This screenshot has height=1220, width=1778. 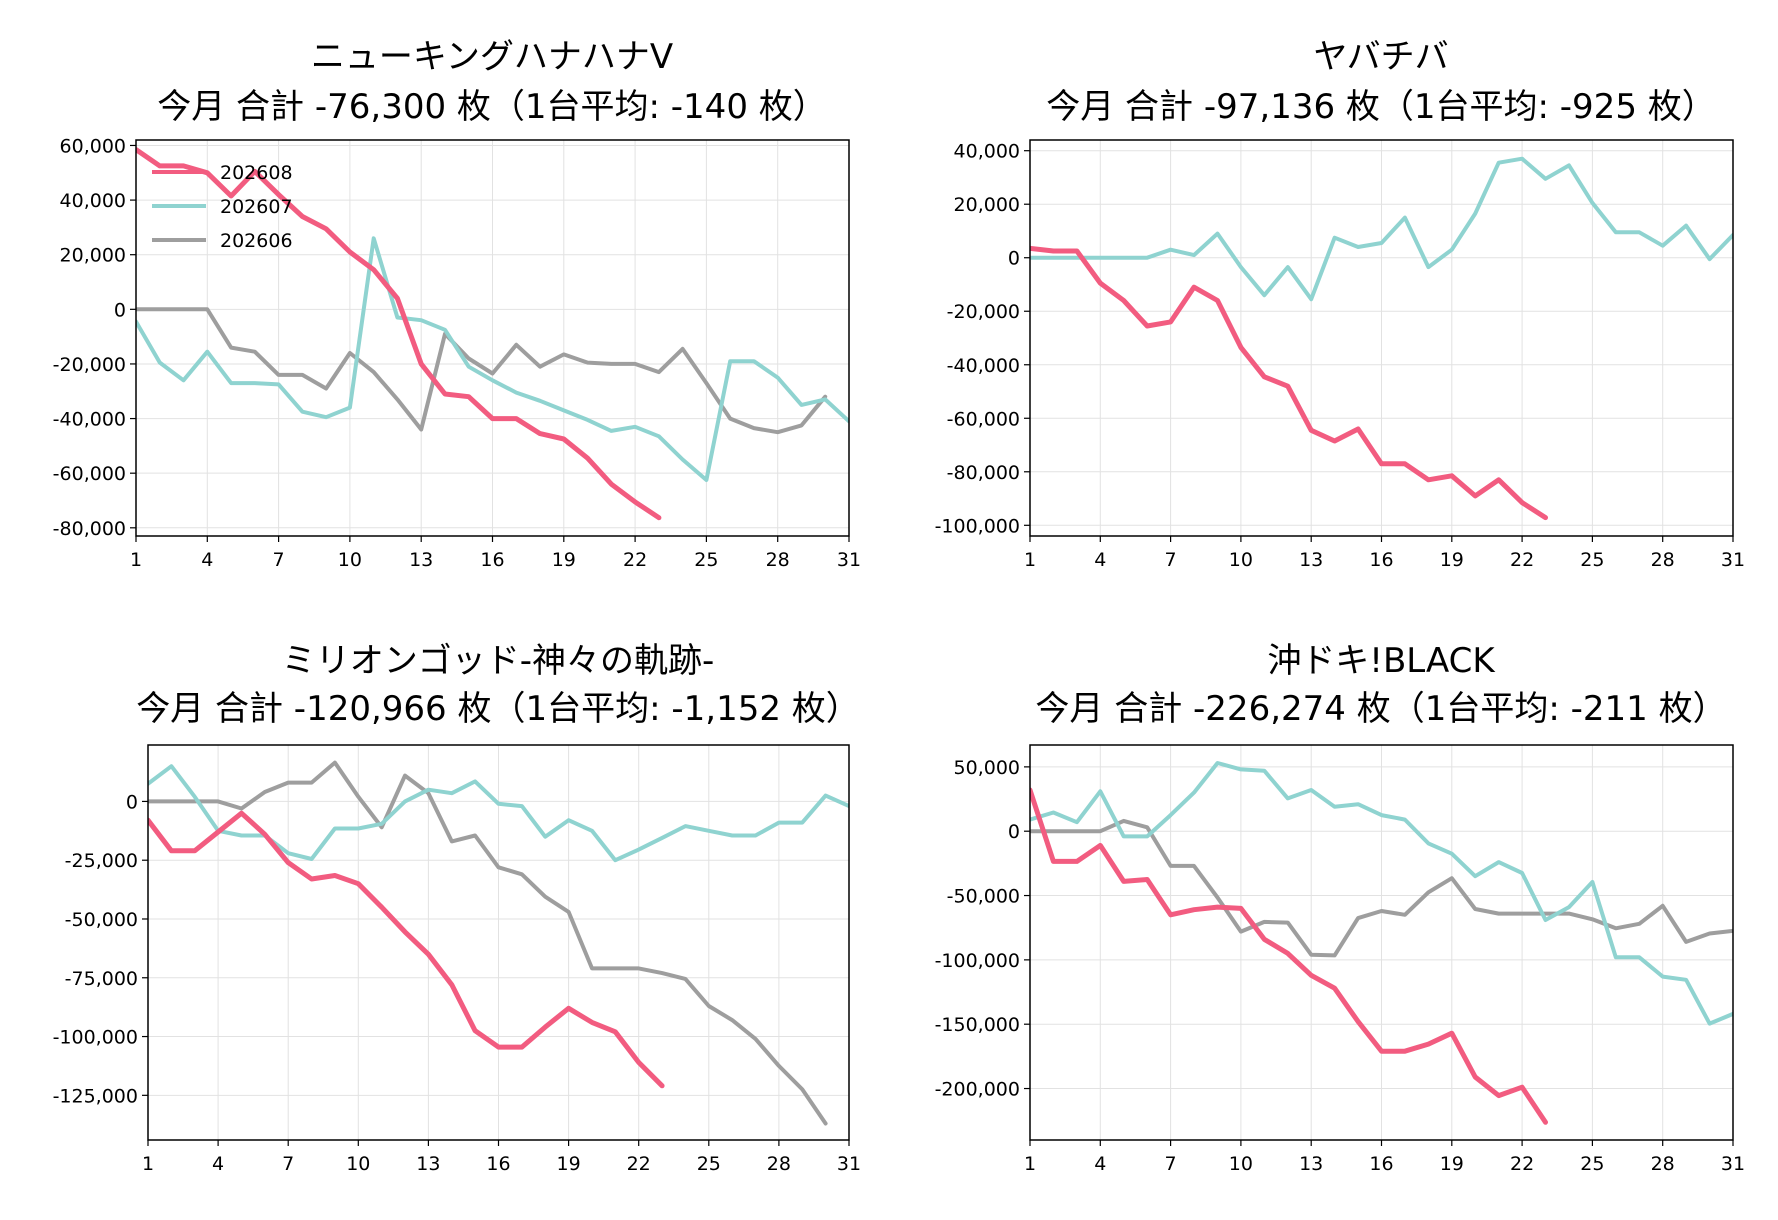 I want to click on chart-title: ヤバチバ, so click(x=1380, y=57).